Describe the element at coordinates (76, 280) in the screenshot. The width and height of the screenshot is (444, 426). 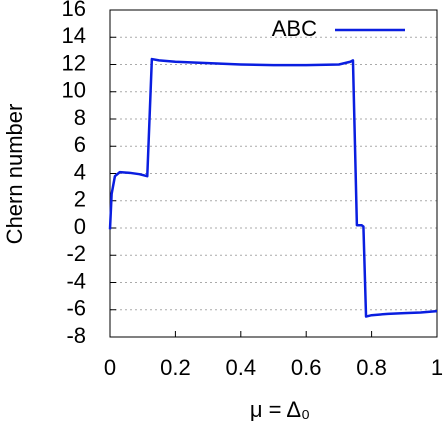
I see `y-tick-label: -4` at that location.